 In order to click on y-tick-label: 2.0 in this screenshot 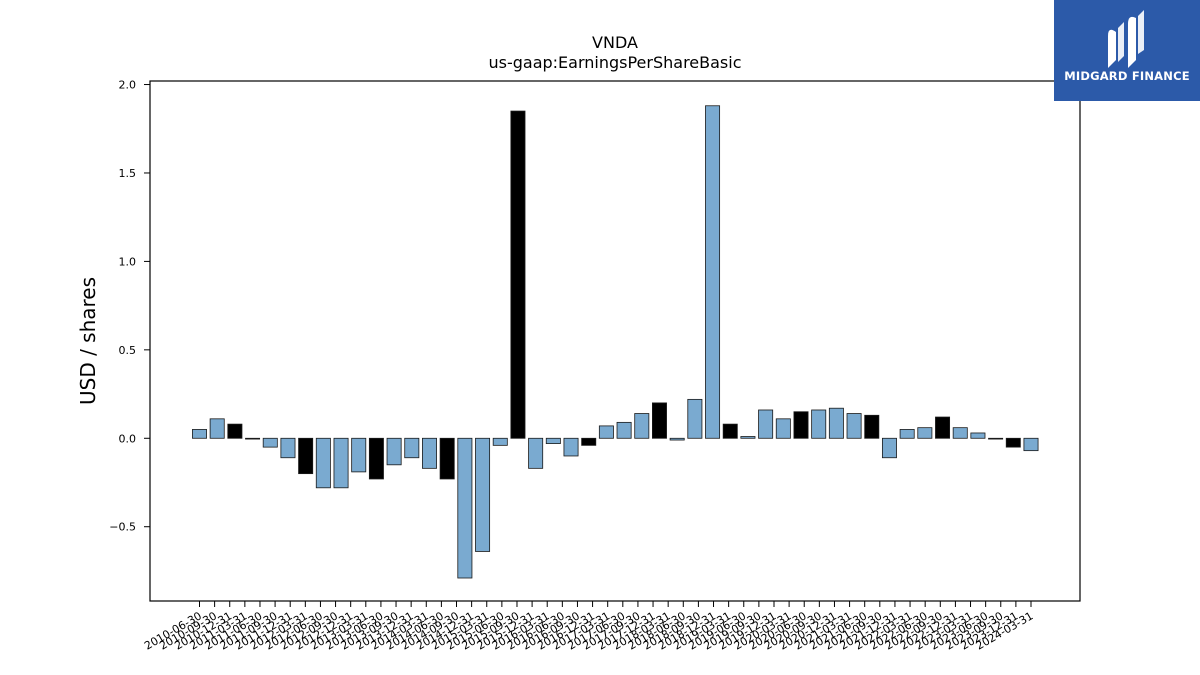, I will do `click(128, 85)`.